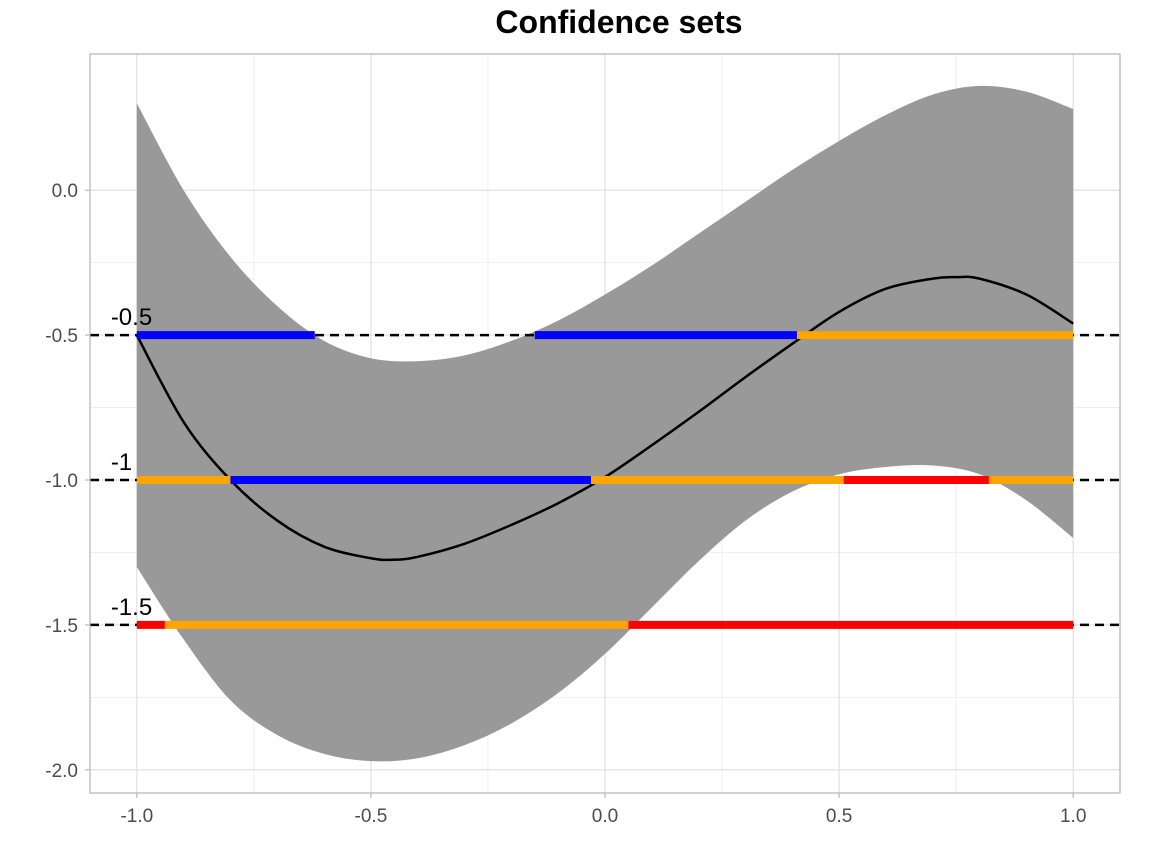 This screenshot has width=1152, height=865. What do you see at coordinates (61, 771) in the screenshot?
I see `y-tick-label: -2.0` at bounding box center [61, 771].